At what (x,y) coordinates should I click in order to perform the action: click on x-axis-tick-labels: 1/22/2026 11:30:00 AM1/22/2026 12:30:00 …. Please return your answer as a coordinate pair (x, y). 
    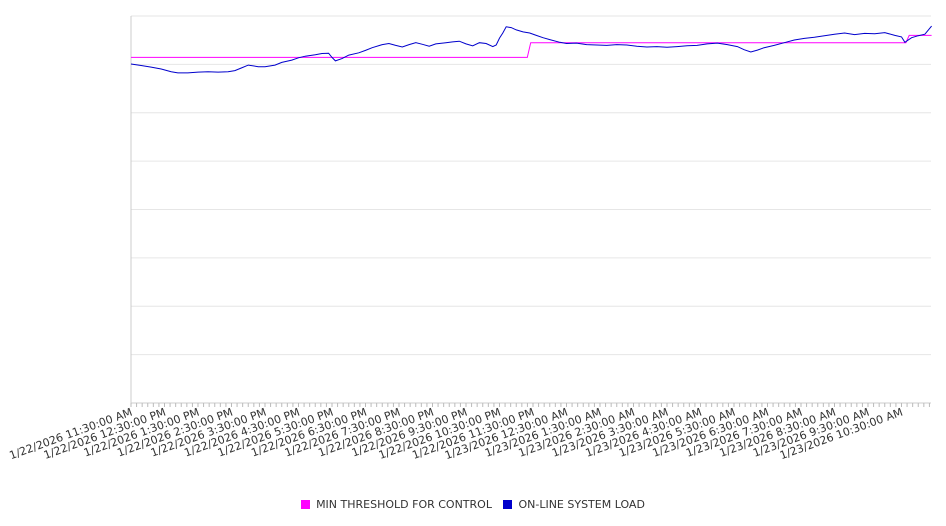
    Looking at the image, I should click on (456, 434).